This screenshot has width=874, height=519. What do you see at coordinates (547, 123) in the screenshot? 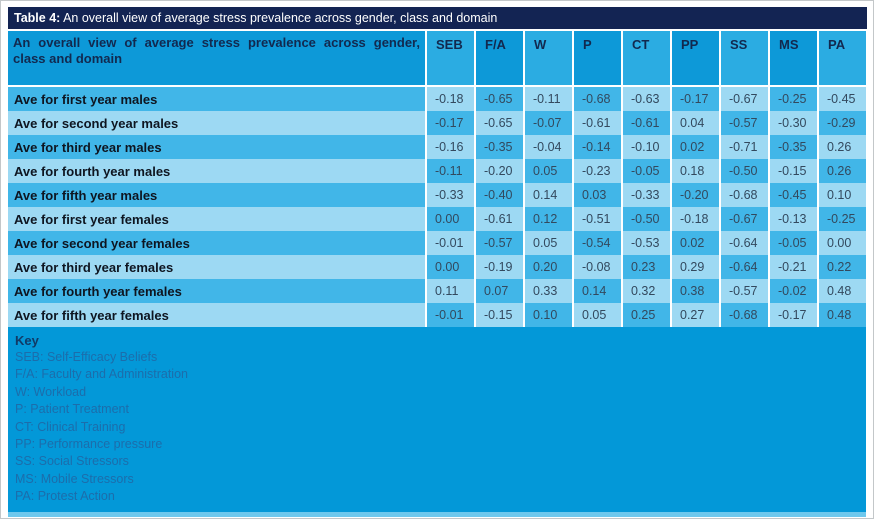
I see `value-cell: -0.07` at bounding box center [547, 123].